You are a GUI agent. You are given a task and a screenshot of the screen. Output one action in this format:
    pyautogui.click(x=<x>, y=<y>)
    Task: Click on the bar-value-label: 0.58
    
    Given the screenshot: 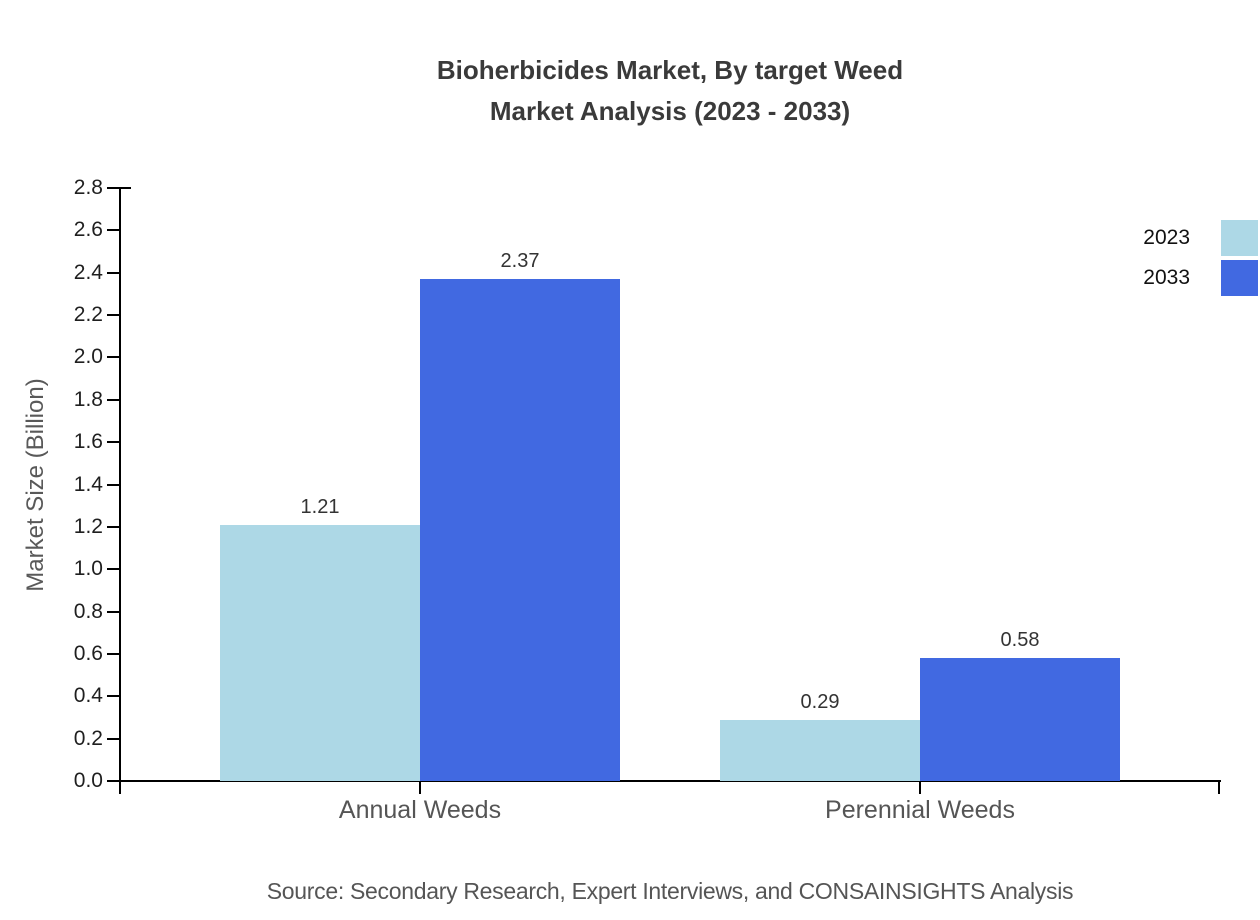 What is the action you would take?
    pyautogui.click(x=1020, y=640)
    